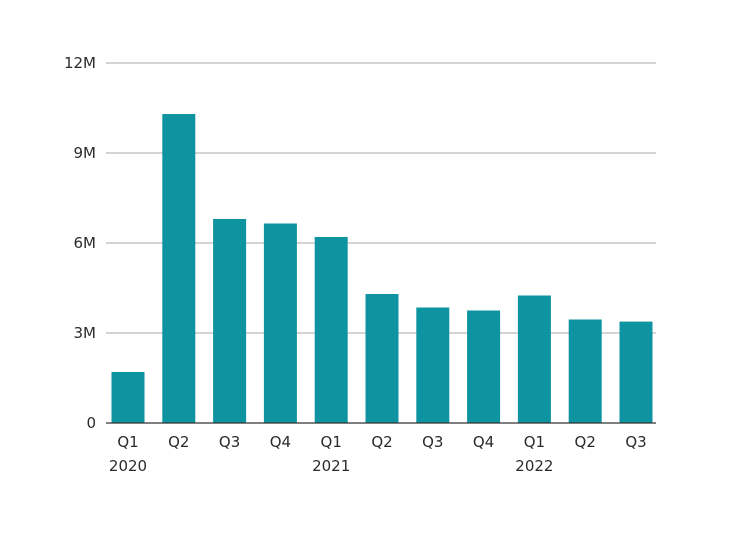 This screenshot has height=540, width=750. What do you see at coordinates (378, 454) in the screenshot?
I see `x-axis-ticks: Q1 Q2 Q3 Q4 Q1 Q2 Q3 Q4 Q1 Q2 Q3 2020 2021 2022` at bounding box center [378, 454].